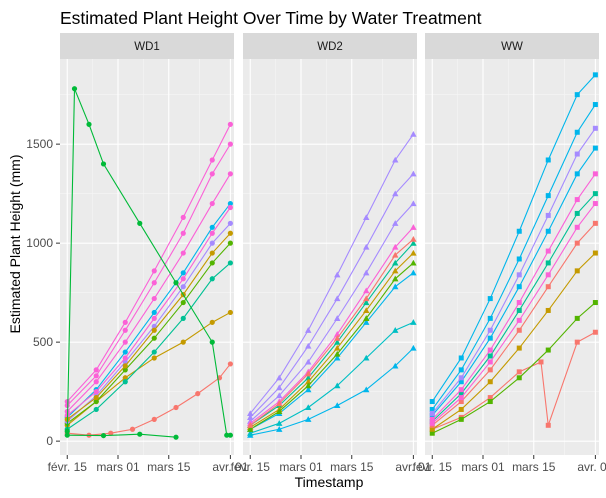 This screenshot has height=498, width=606. Describe the element at coordinates (329, 482) in the screenshot. I see `x-axis-title: Timestamp` at that location.